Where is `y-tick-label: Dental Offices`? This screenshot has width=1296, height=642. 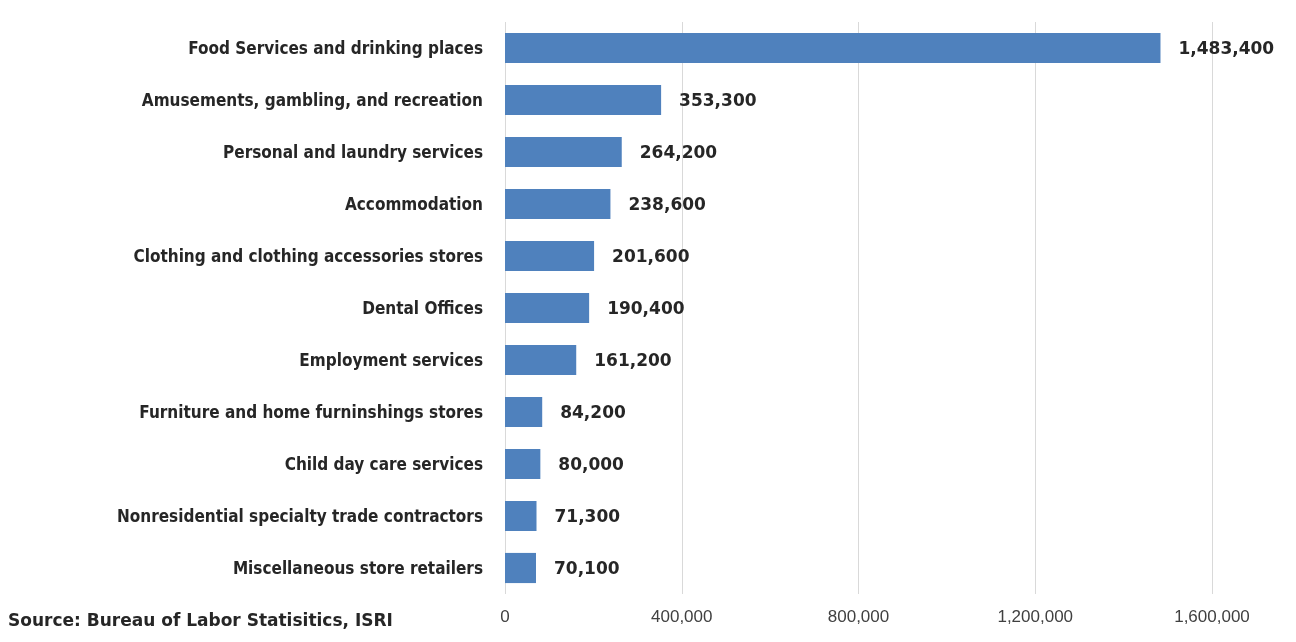
y-tick-label: Dental Offices is located at coordinates (422, 308).